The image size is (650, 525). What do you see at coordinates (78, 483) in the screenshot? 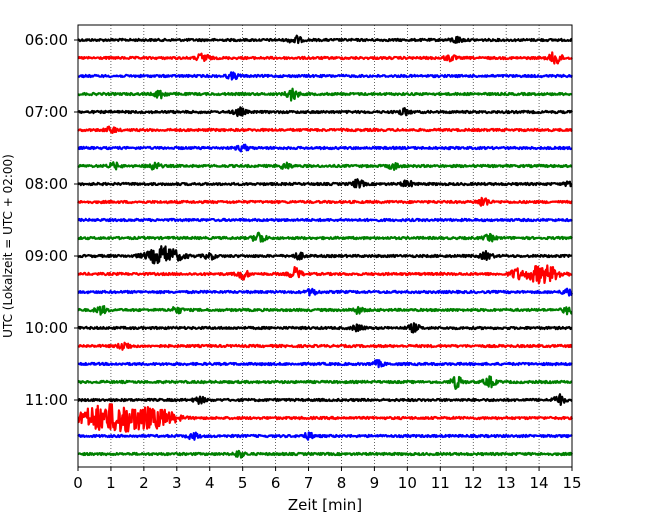
I see `x-tick-label: 0` at bounding box center [78, 483].